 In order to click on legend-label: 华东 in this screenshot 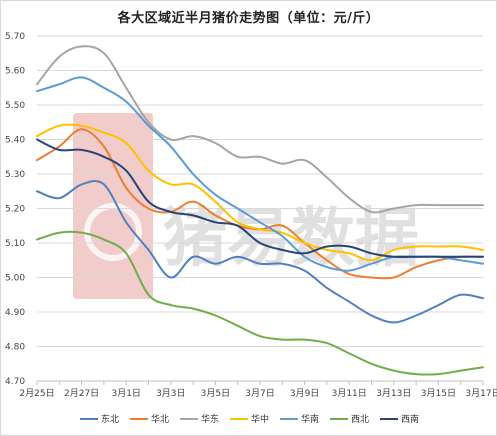, I will do `click(210, 419)`.